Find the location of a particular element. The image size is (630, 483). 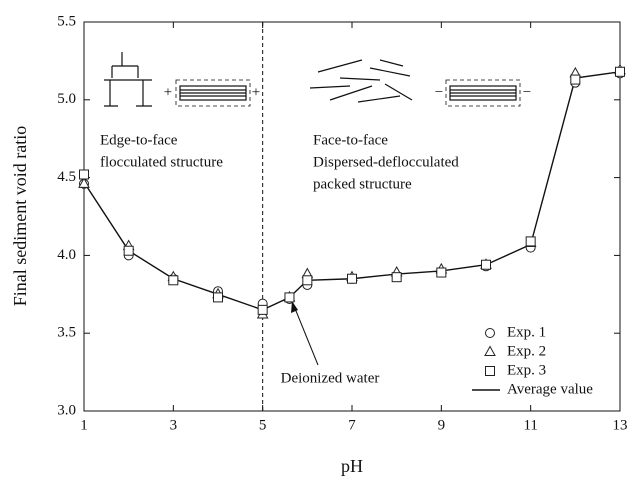

y-axis-title: Final sediment void ratio is located at coordinates (20, 216).